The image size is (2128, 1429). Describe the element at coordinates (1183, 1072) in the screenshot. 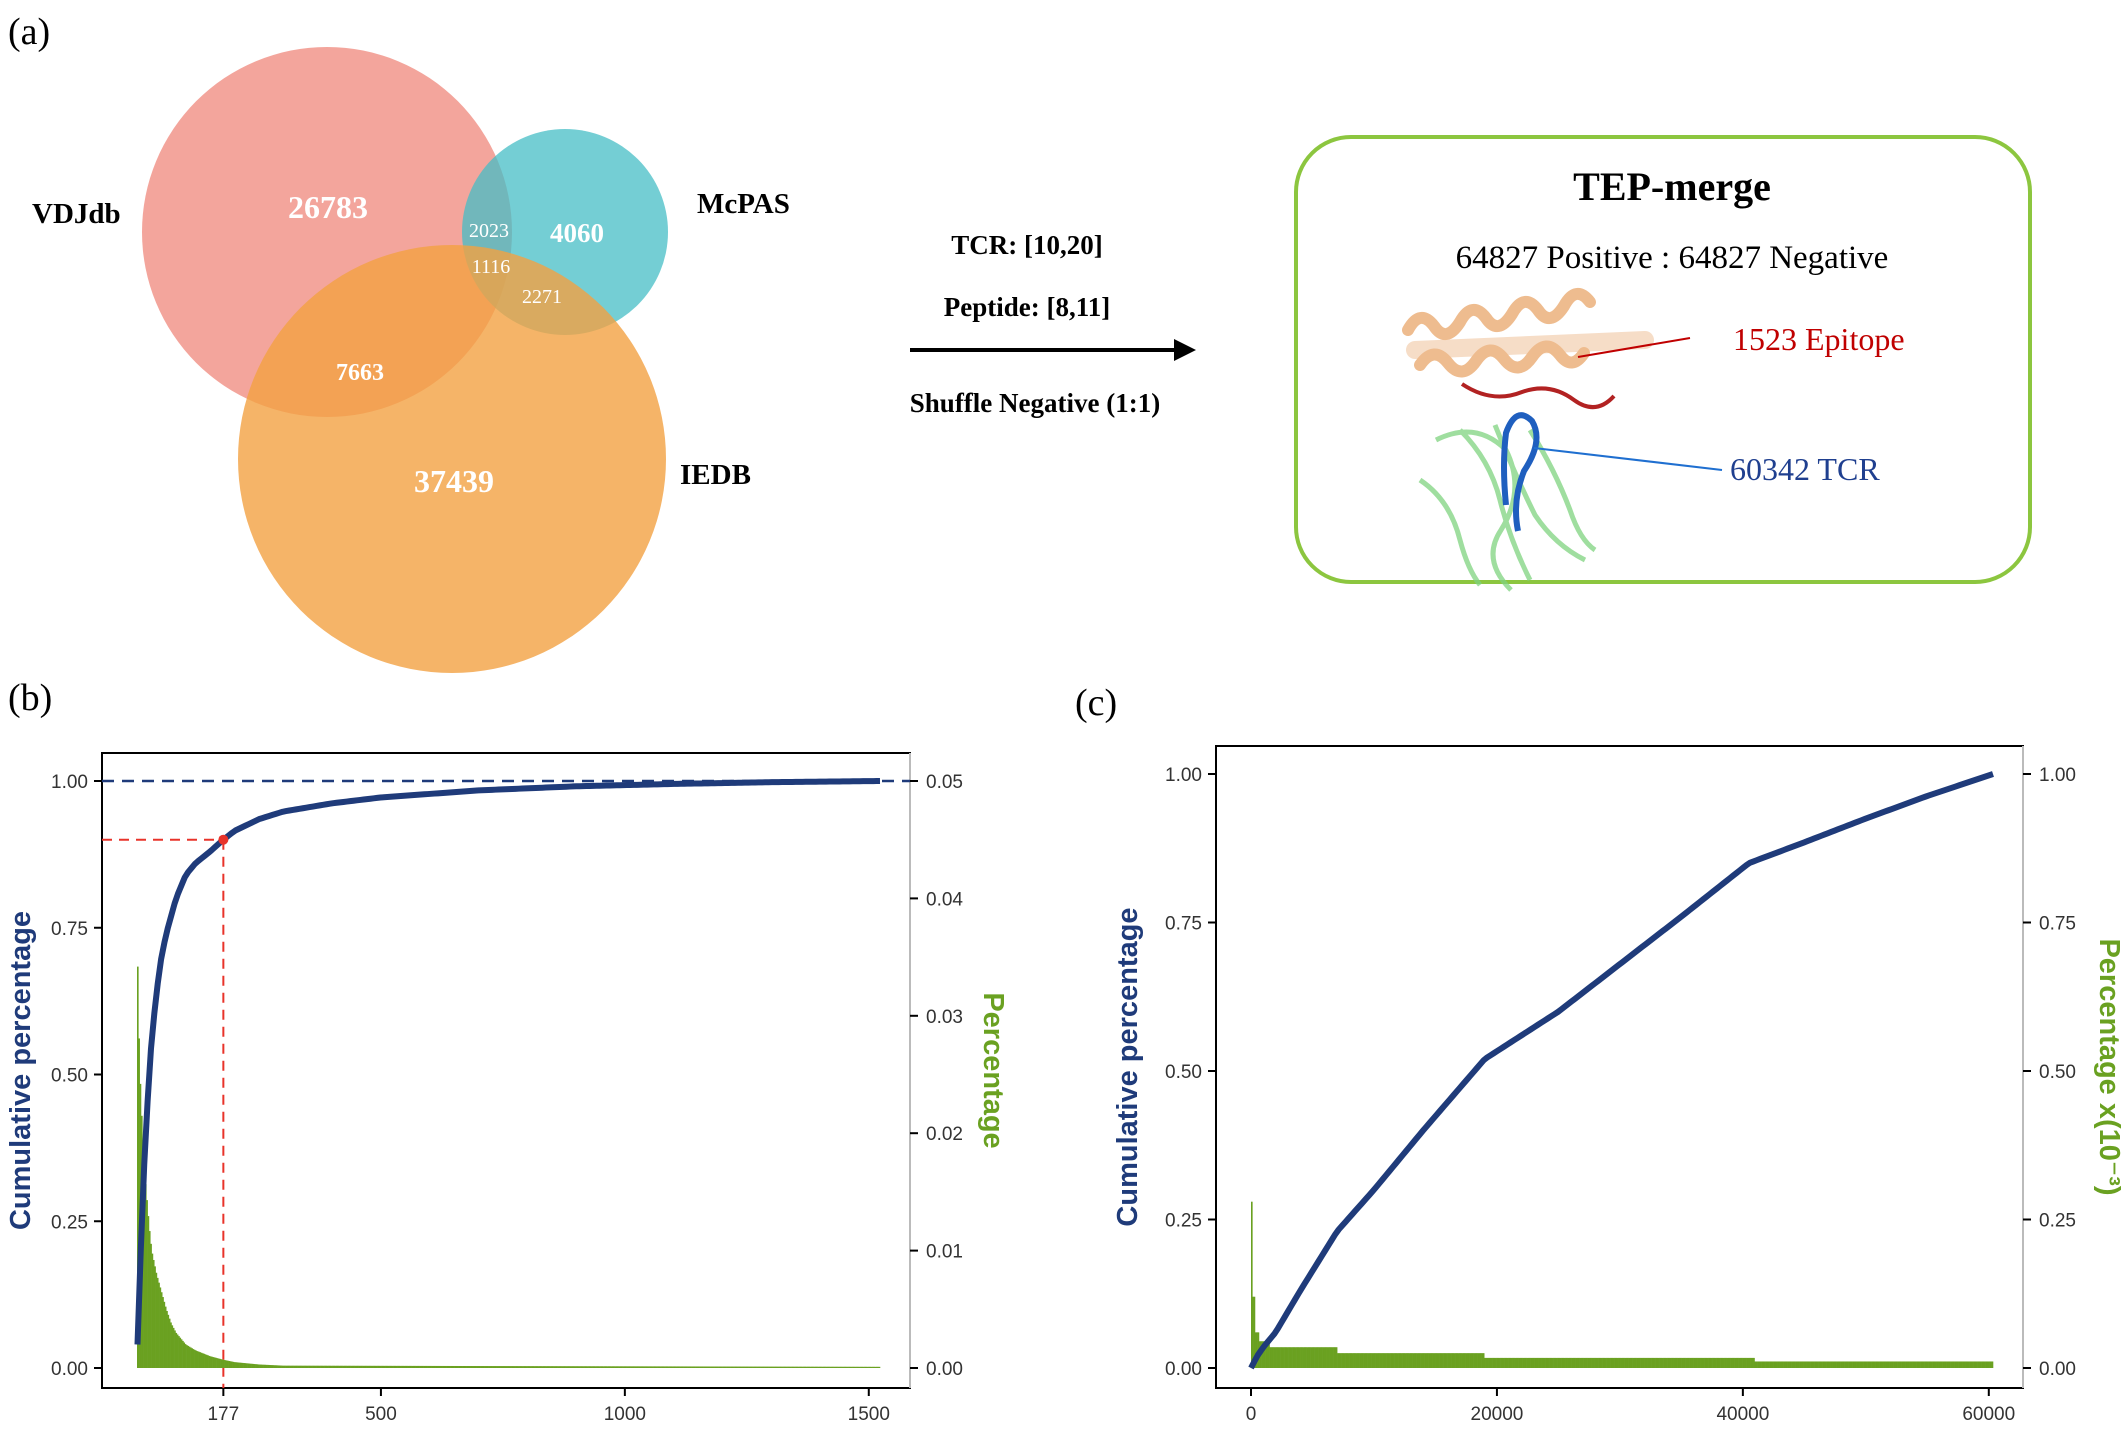

I see `y-tick-label: 0.50` at that location.